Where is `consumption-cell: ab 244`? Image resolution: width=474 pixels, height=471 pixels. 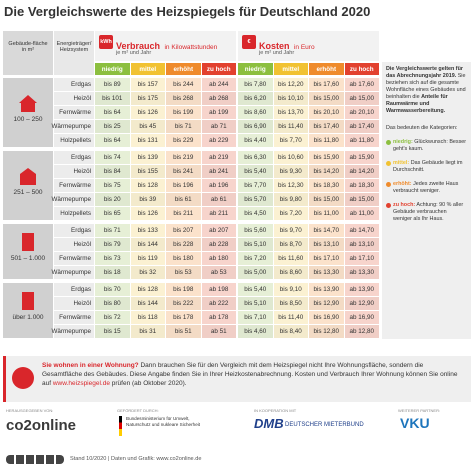 consumption-cell: ab 244 is located at coordinates (218, 84).